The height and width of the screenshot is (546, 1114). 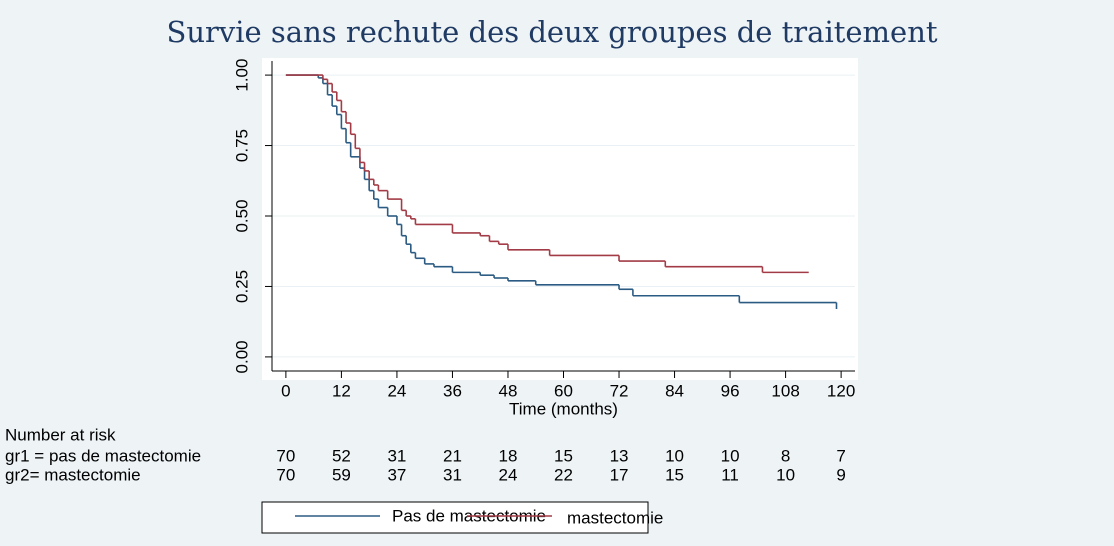 I want to click on x-axis-label: Time (months), so click(x=563, y=408).